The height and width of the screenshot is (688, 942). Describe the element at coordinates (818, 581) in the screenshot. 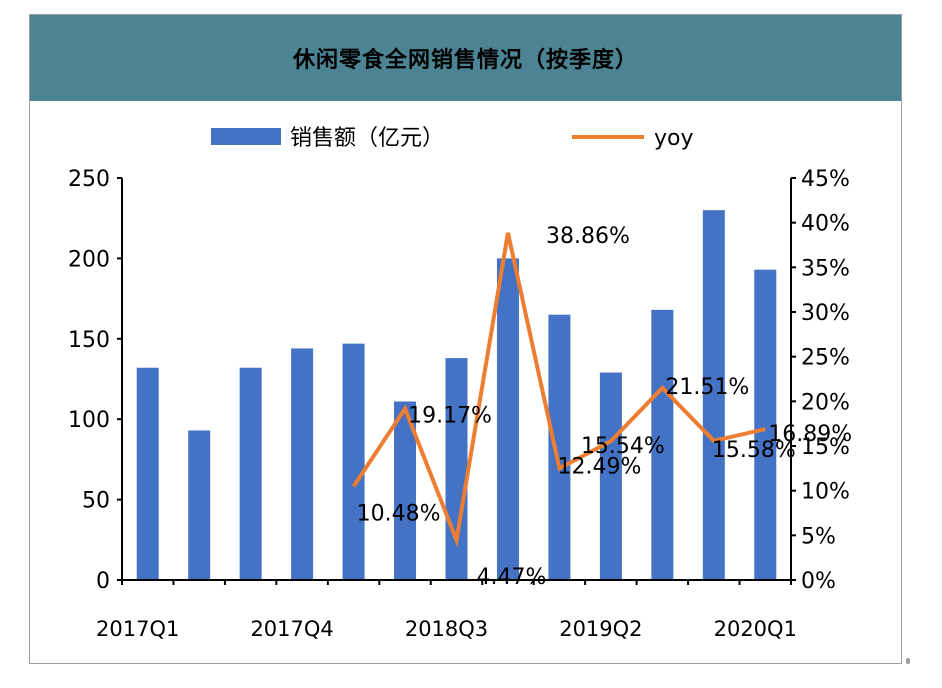

I see `y-right-tick-label: 0%` at that location.